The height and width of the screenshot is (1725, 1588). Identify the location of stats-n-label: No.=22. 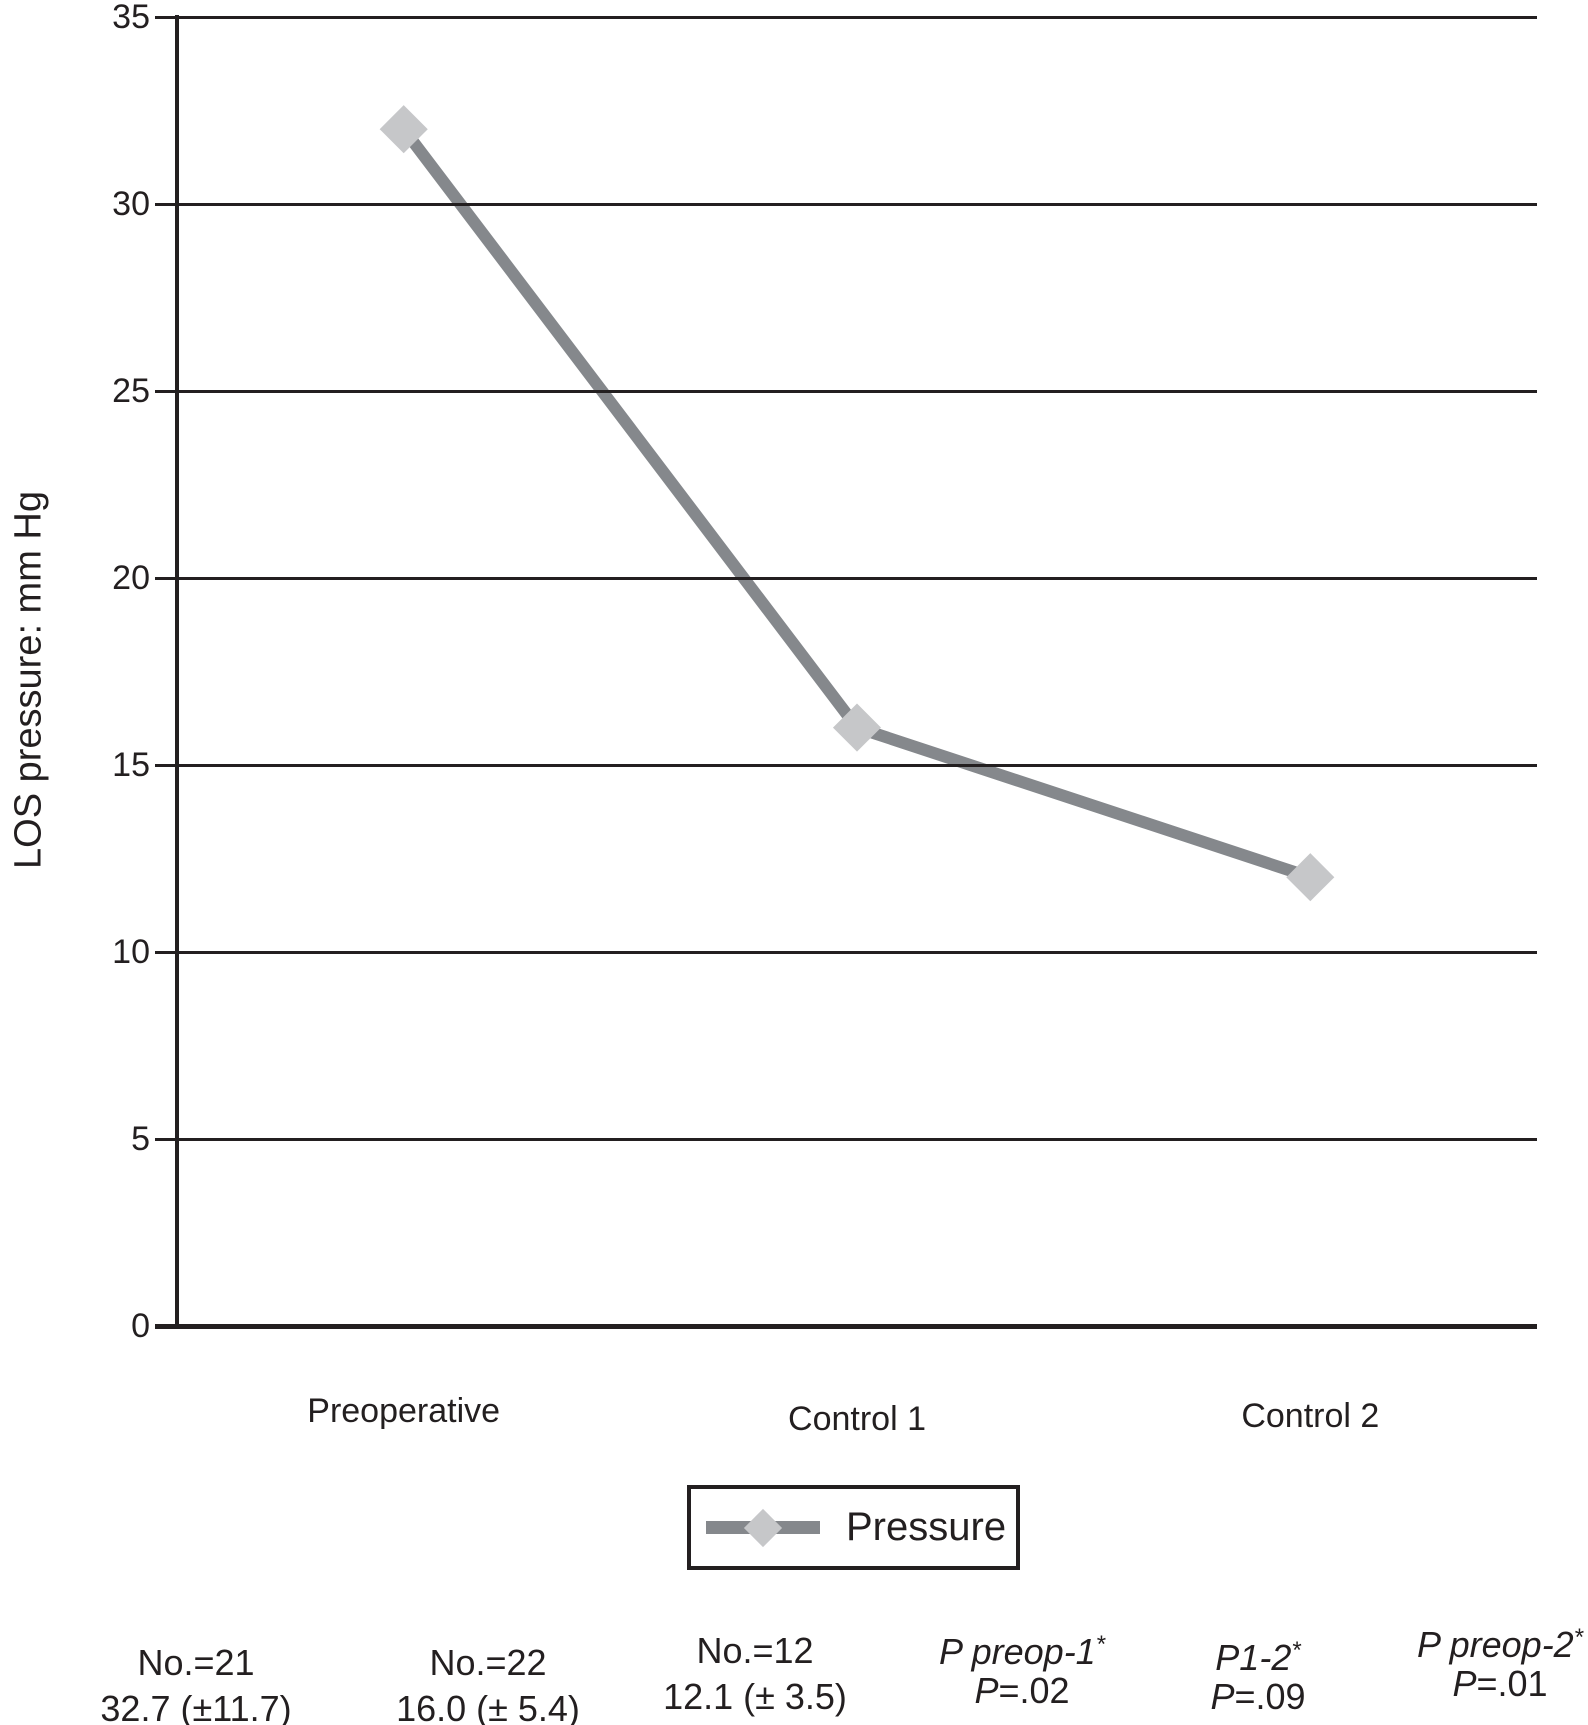
(488, 1662).